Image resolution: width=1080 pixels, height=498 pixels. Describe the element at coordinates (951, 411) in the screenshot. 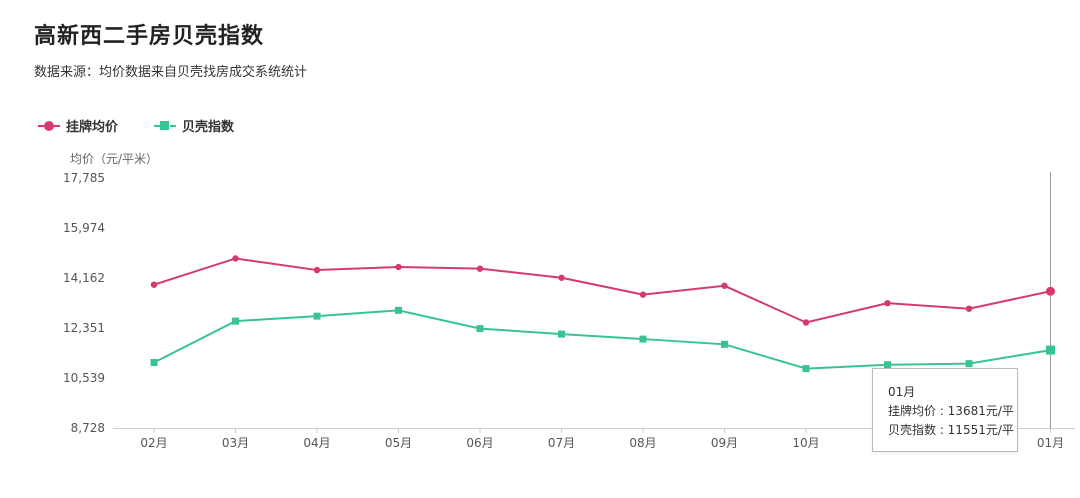

I see `tooltip-line-series1: 挂牌均价 : 13681元/平` at that location.